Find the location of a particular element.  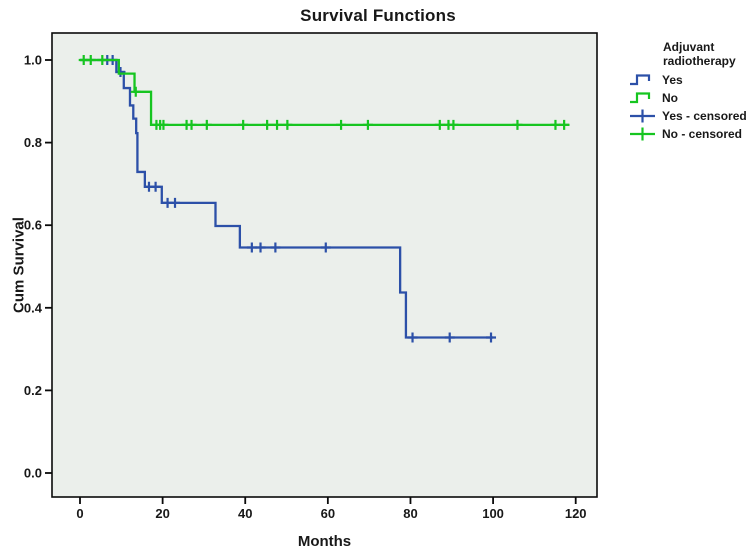

x-tick-label: 20 is located at coordinates (162, 513).